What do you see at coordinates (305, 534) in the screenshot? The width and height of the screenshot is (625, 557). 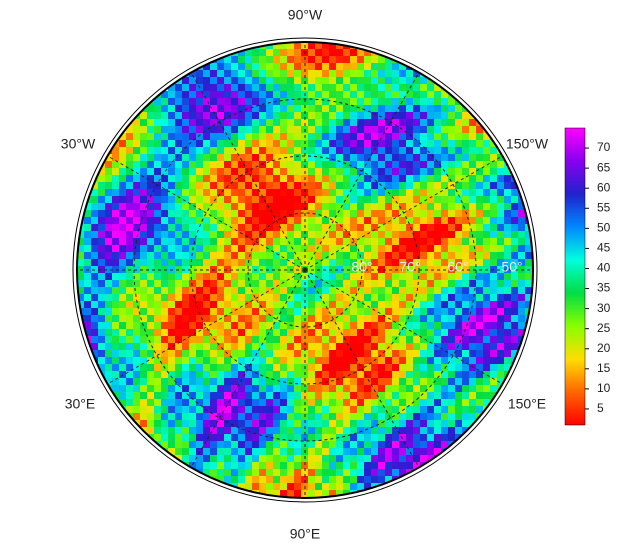 I see `longitude-label: 90°E` at bounding box center [305, 534].